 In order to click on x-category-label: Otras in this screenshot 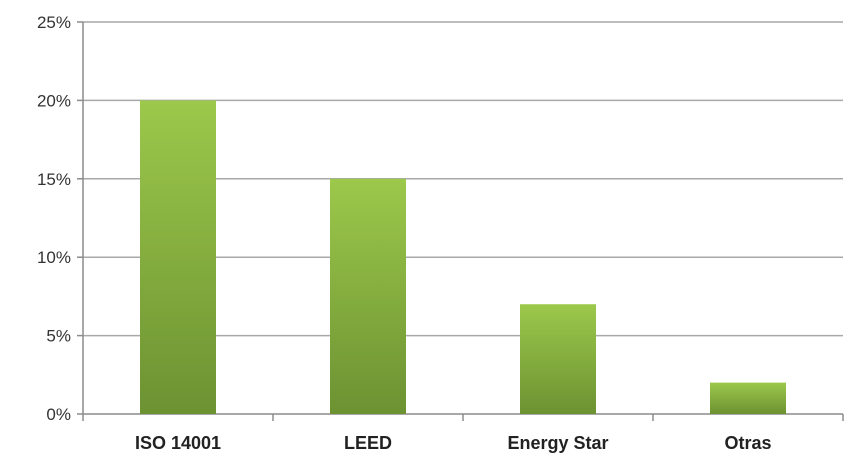, I will do `click(747, 443)`.